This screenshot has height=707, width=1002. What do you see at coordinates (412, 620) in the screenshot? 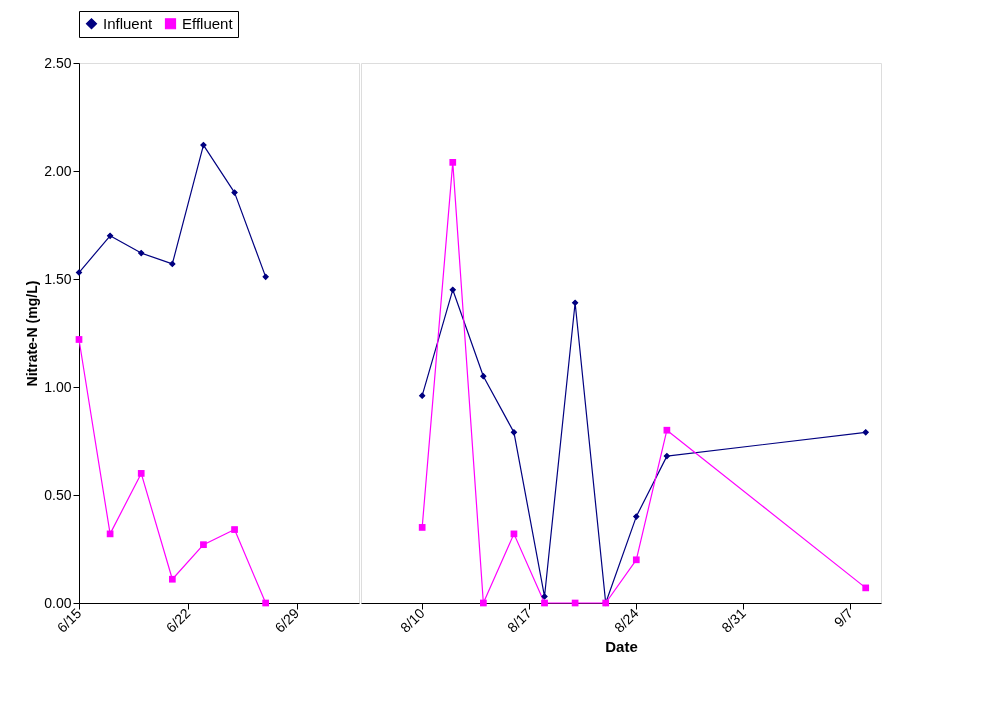
I see `x-tick-label: 8/10` at bounding box center [412, 620].